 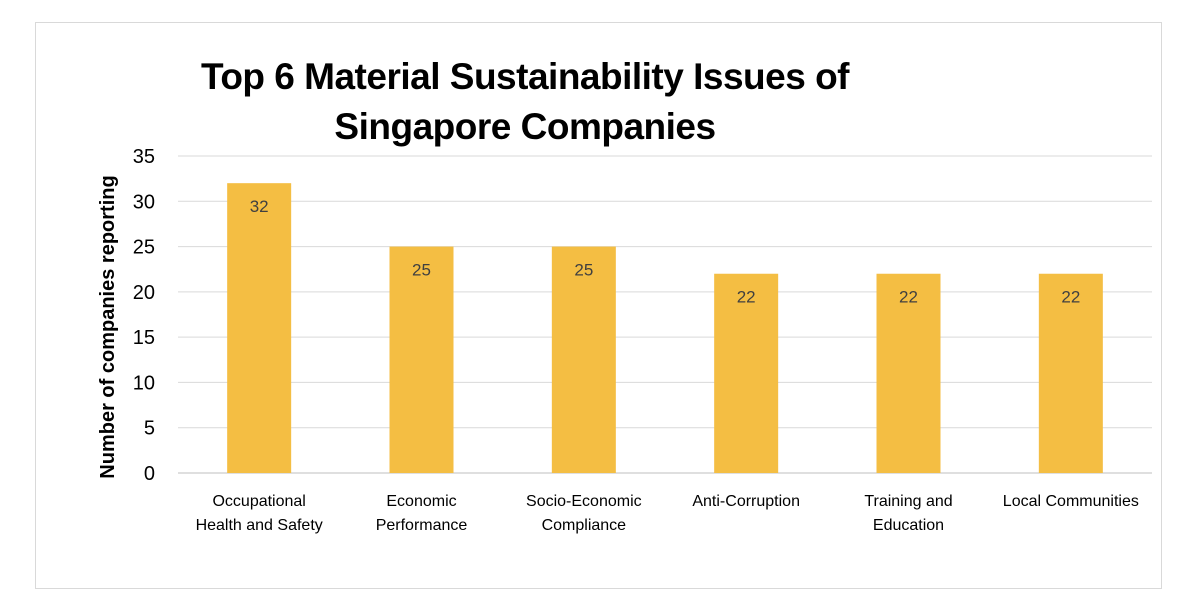 What do you see at coordinates (259, 513) in the screenshot?
I see `x-category-label: Occupational Health and Safety` at bounding box center [259, 513].